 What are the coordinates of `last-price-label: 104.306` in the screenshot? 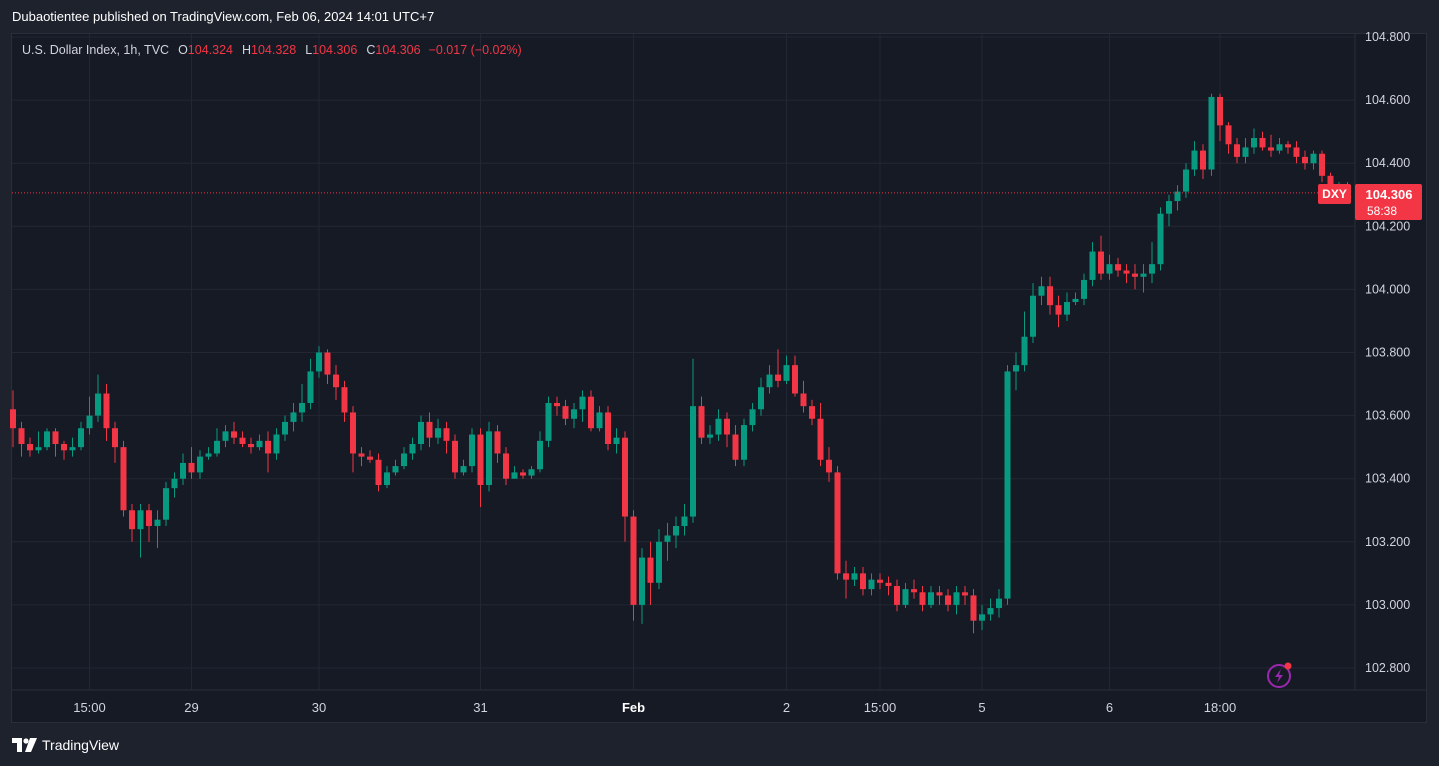 It's located at (1389, 194).